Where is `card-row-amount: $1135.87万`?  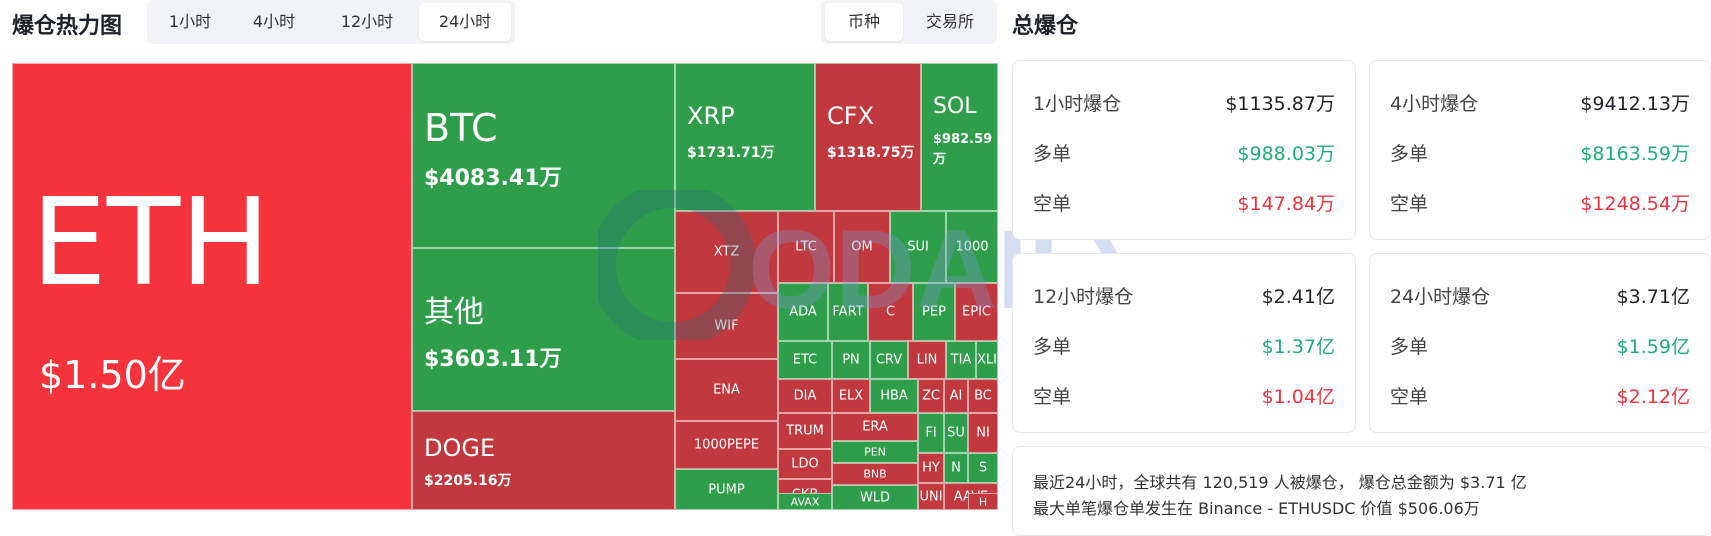
card-row-amount: $1135.87万 is located at coordinates (1280, 104).